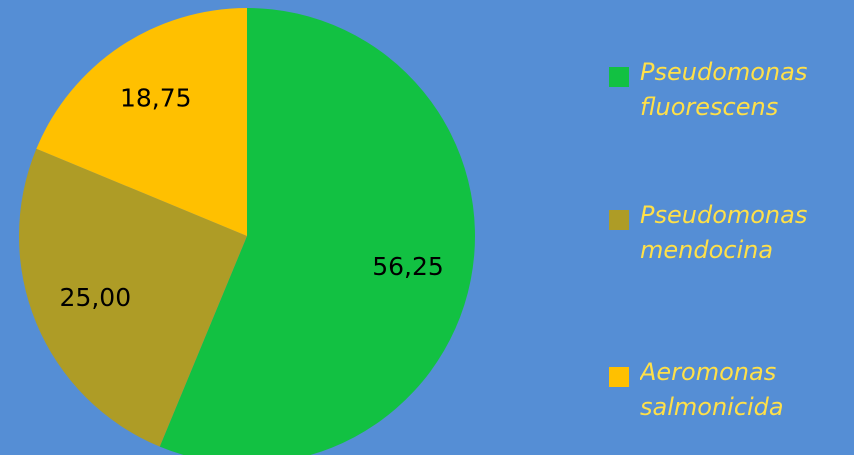  What do you see at coordinates (408, 266) in the screenshot?
I see `data-label: 56,25` at bounding box center [408, 266].